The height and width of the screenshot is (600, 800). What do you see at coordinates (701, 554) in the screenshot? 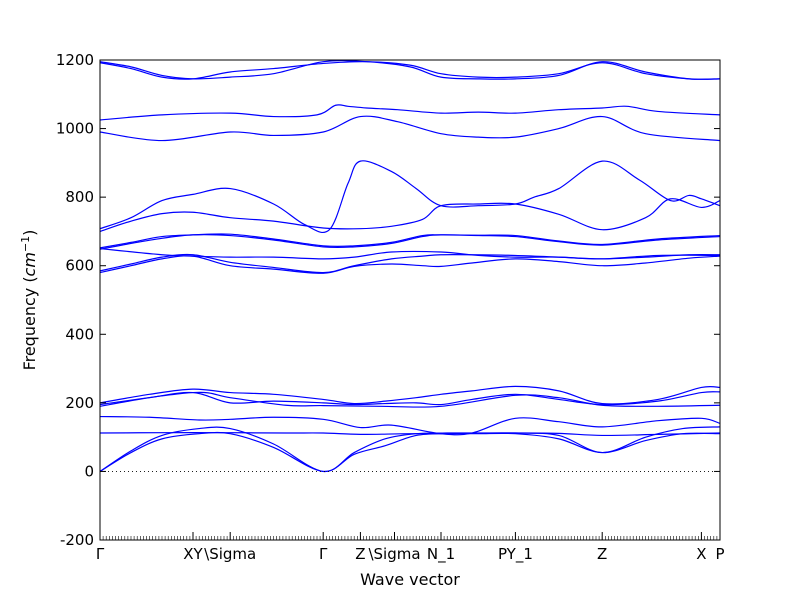
I see `x-tick-label: X` at bounding box center [701, 554].